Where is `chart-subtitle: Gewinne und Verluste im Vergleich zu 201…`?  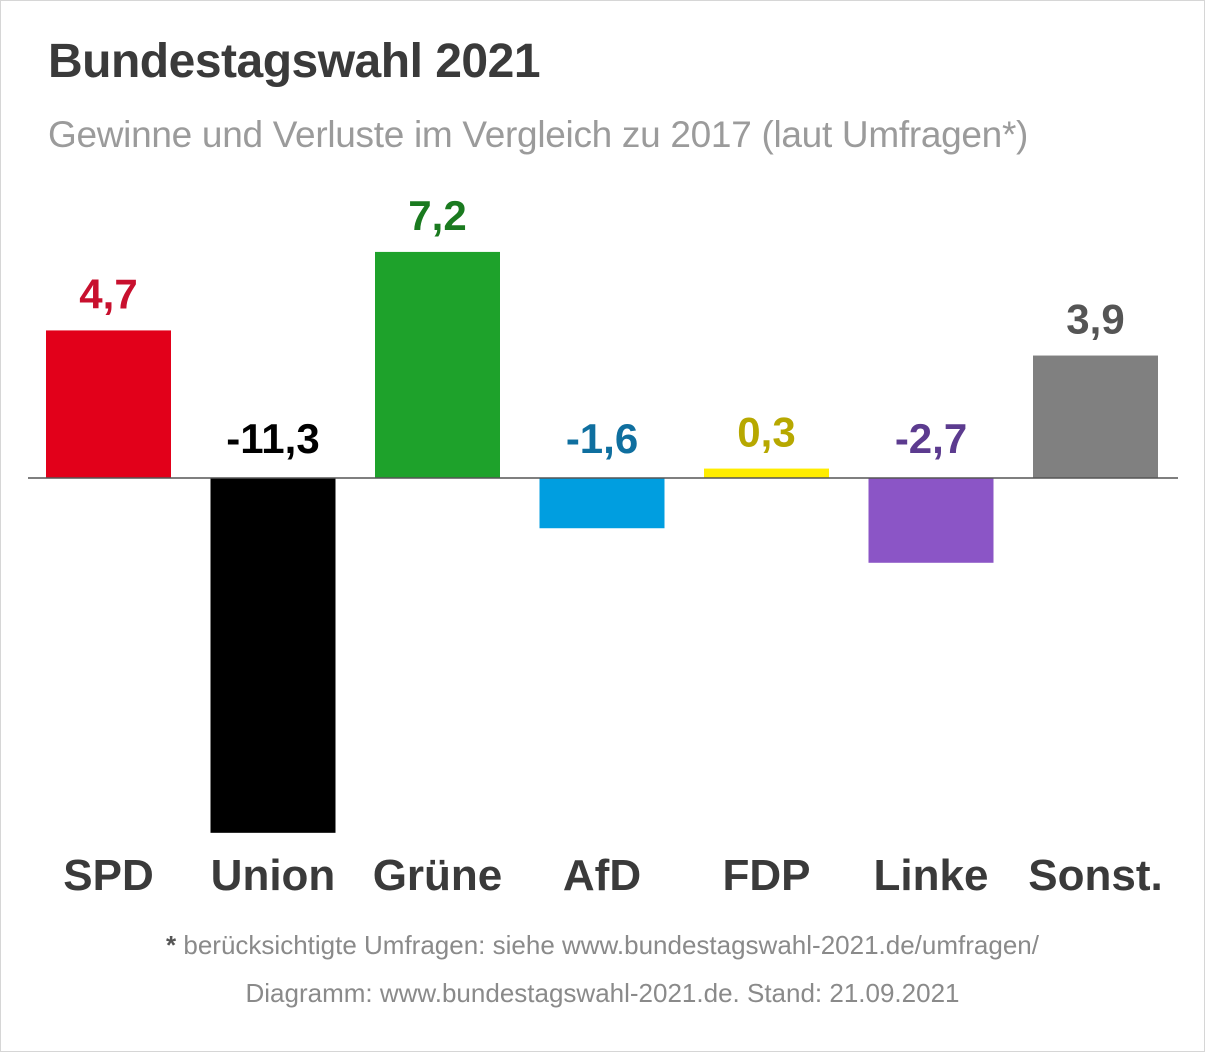
chart-subtitle: Gewinne und Verluste im Vergleich zu 201… is located at coordinates (538, 134).